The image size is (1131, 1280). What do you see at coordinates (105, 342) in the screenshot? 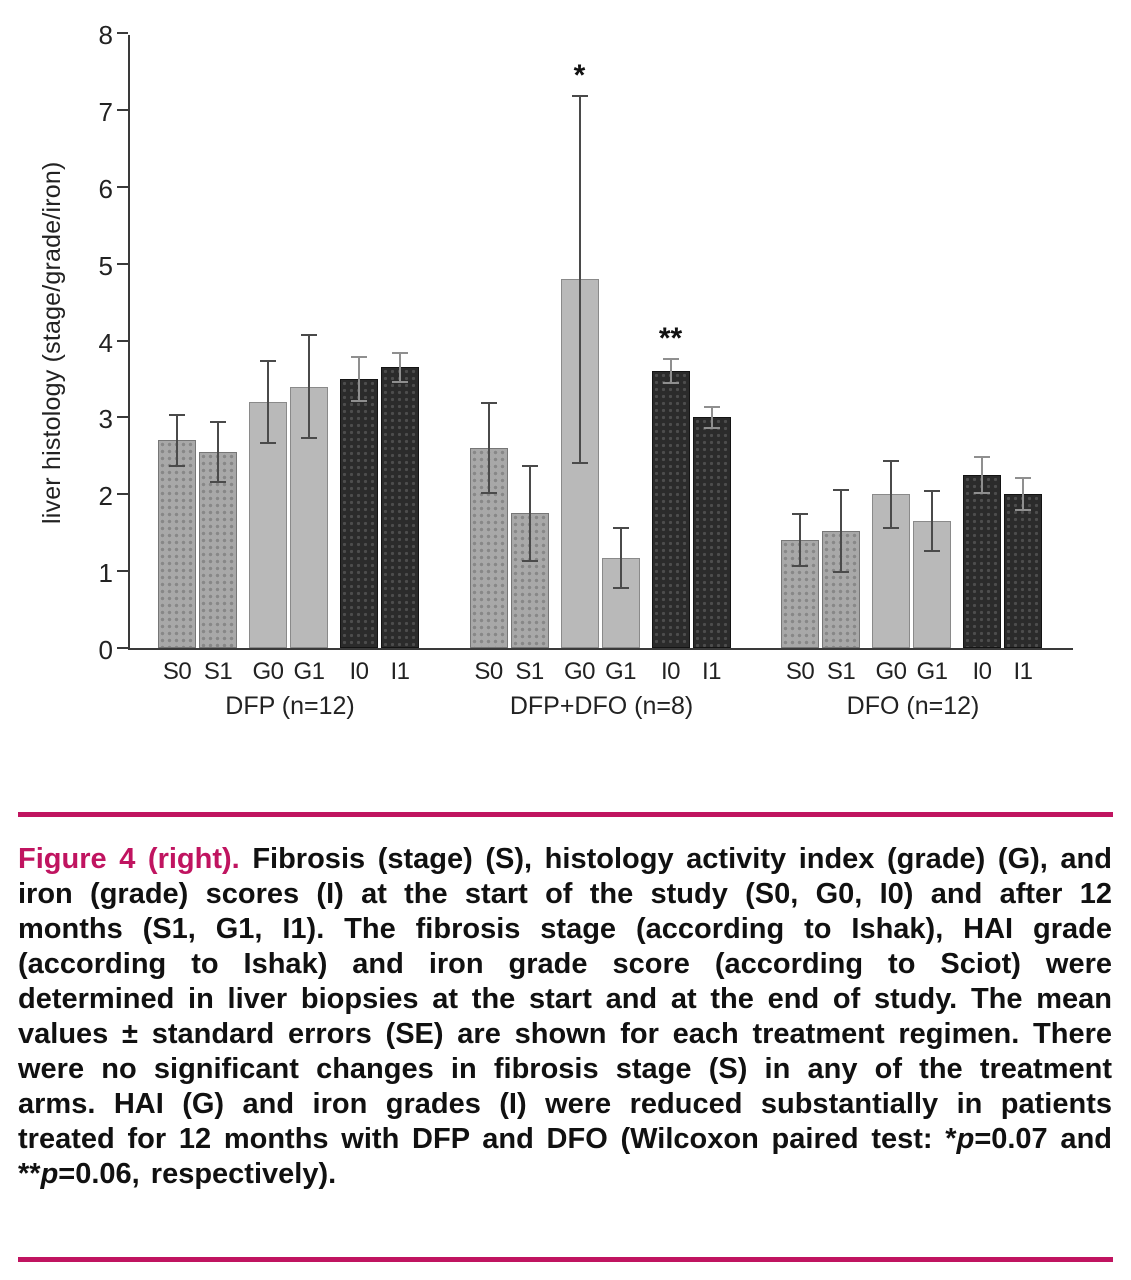
I see `y-tick-label: 4` at bounding box center [105, 342].